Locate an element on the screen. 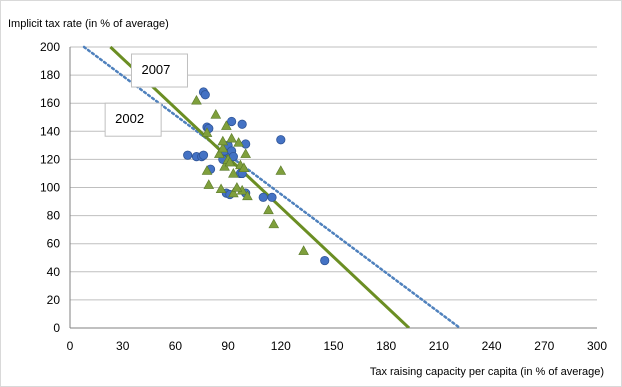  x-tick-label-300: 300 is located at coordinates (597, 346).